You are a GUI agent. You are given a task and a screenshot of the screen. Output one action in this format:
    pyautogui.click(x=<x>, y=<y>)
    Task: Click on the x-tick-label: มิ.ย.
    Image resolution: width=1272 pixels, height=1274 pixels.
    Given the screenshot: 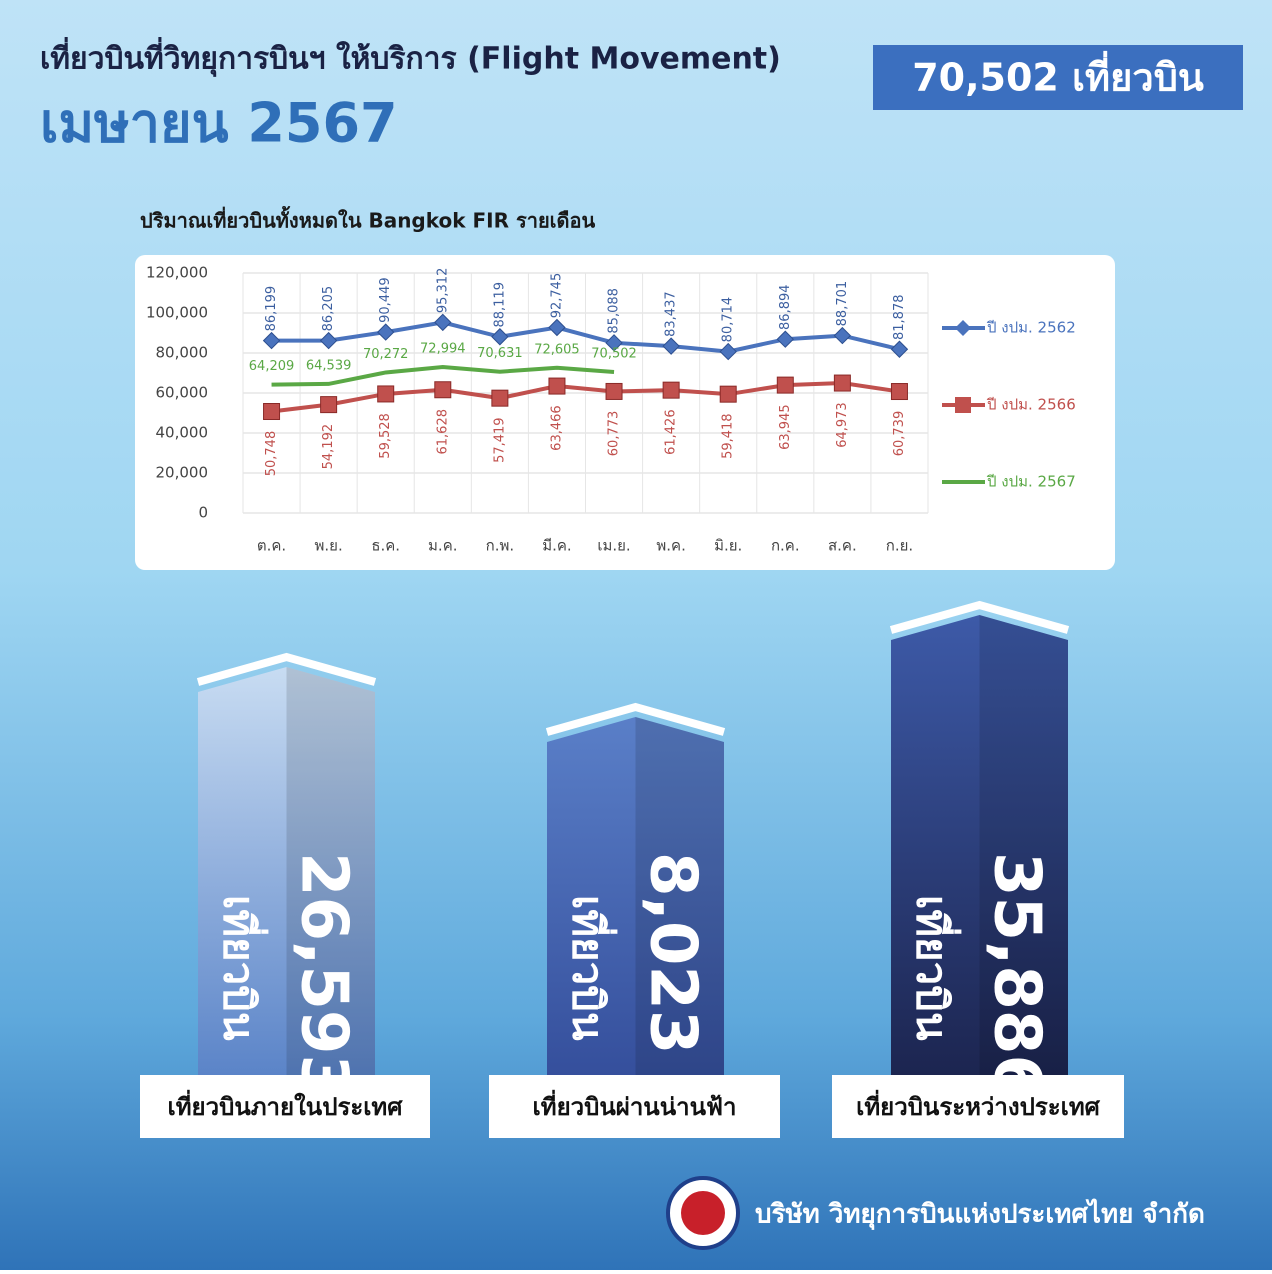 What is the action you would take?
    pyautogui.click(x=728, y=546)
    